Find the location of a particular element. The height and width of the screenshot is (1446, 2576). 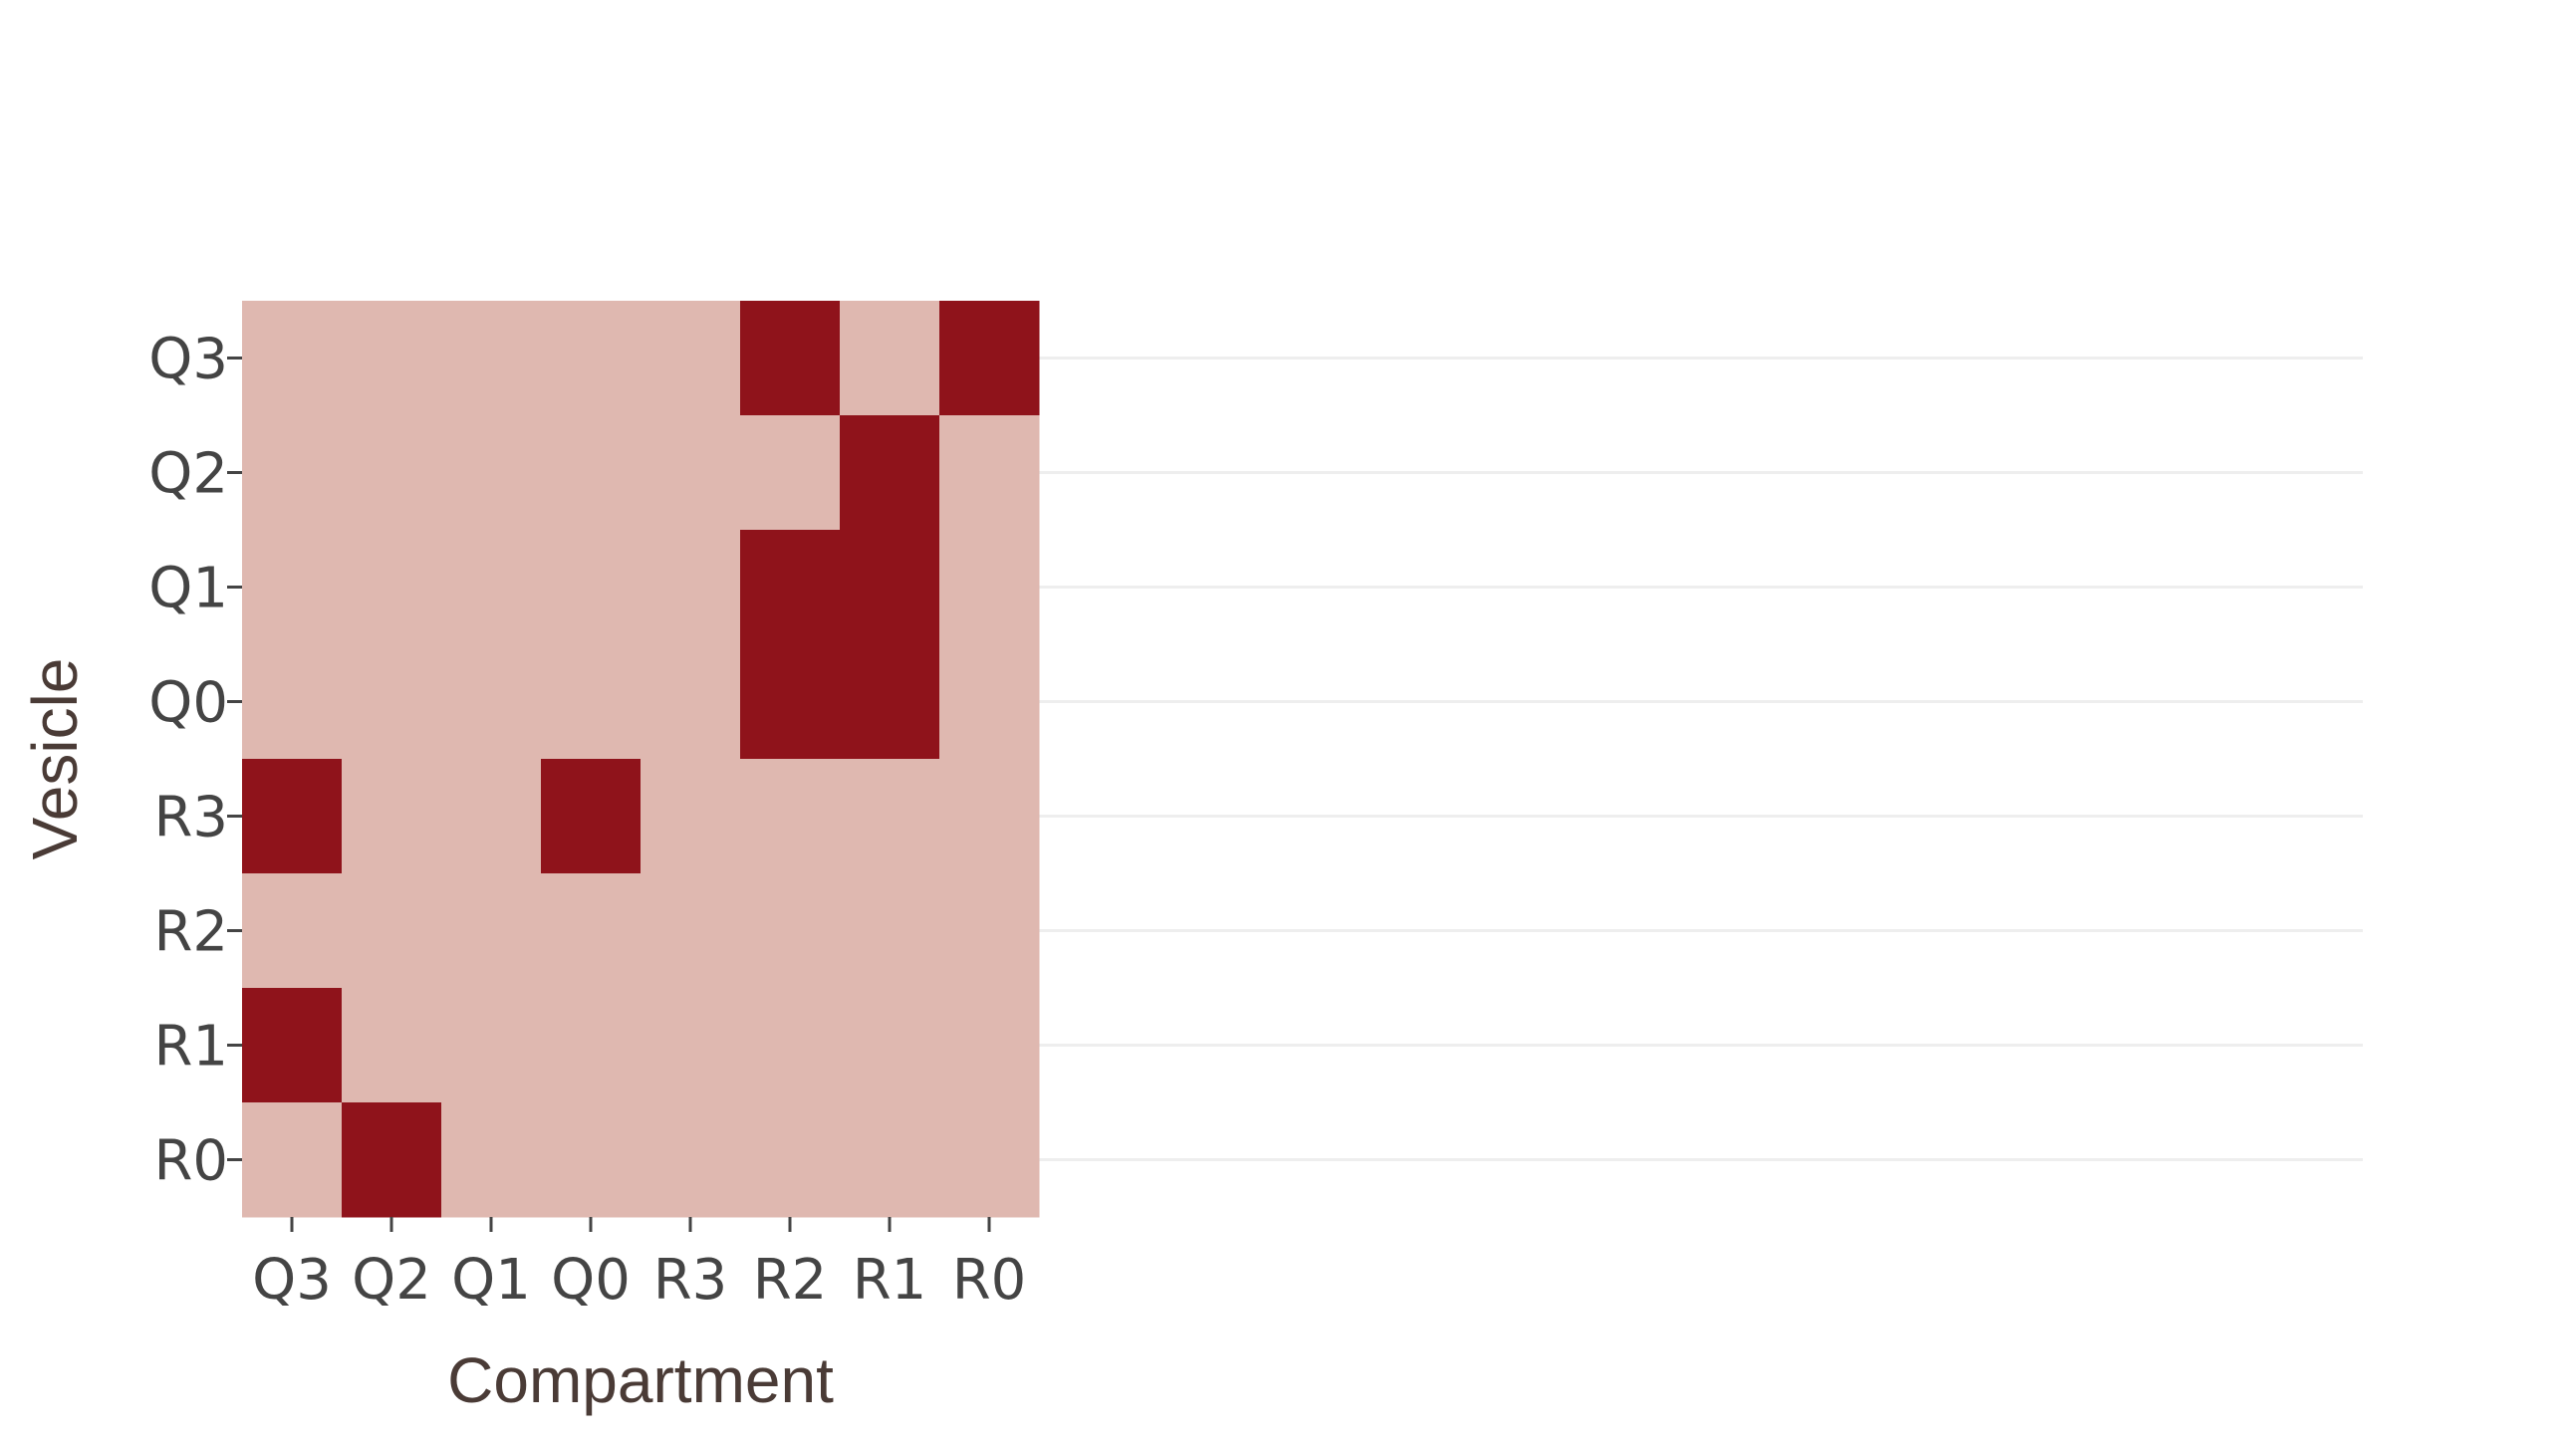

x-axis: Q3 Q2 Q1 Q0 R3 R2 R1 R0 is located at coordinates (639, 1265).